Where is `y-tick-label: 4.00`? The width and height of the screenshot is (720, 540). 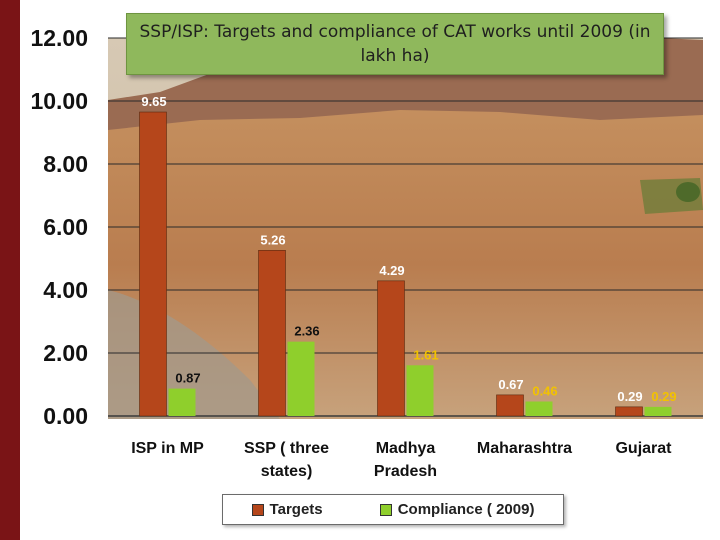 y-tick-label: 4.00 is located at coordinates (65, 290).